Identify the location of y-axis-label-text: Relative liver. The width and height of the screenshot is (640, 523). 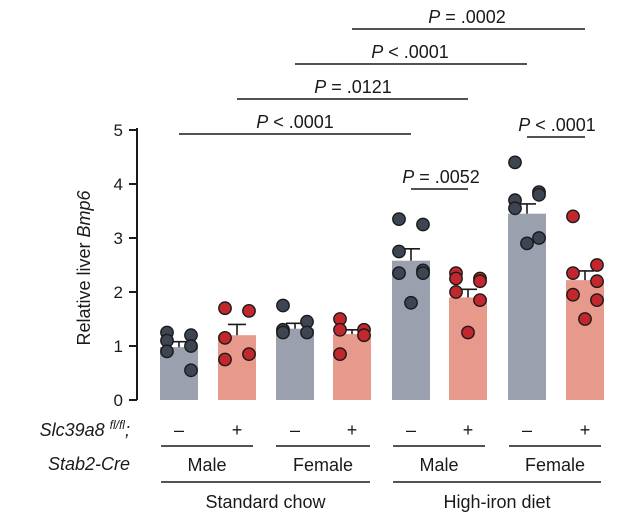
(84, 291).